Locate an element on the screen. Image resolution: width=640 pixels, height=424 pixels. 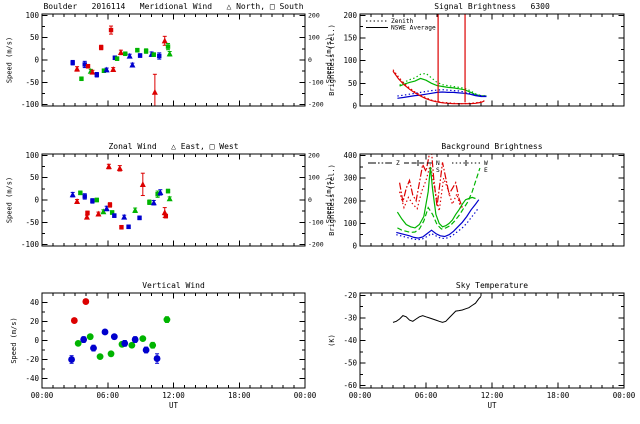
y-tick-label: 200 is located at coordinates (350, 200).